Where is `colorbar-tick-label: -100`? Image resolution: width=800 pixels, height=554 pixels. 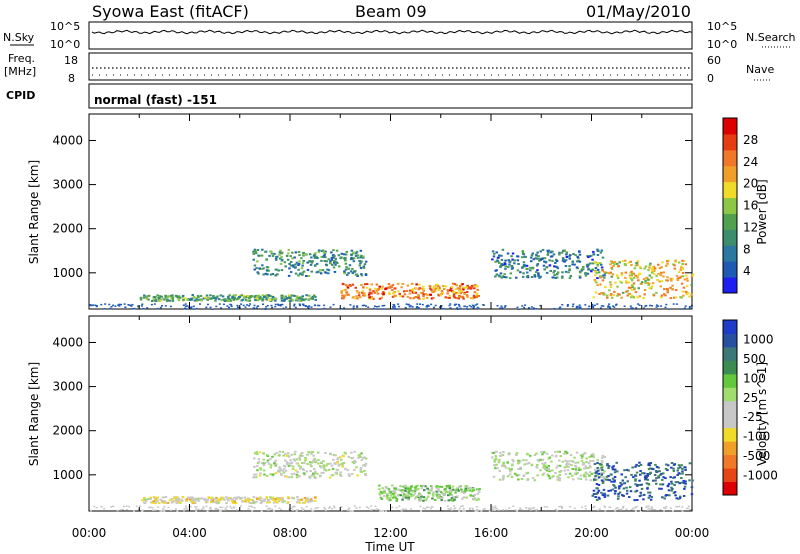 colorbar-tick-label: -100 is located at coordinates (756, 437).